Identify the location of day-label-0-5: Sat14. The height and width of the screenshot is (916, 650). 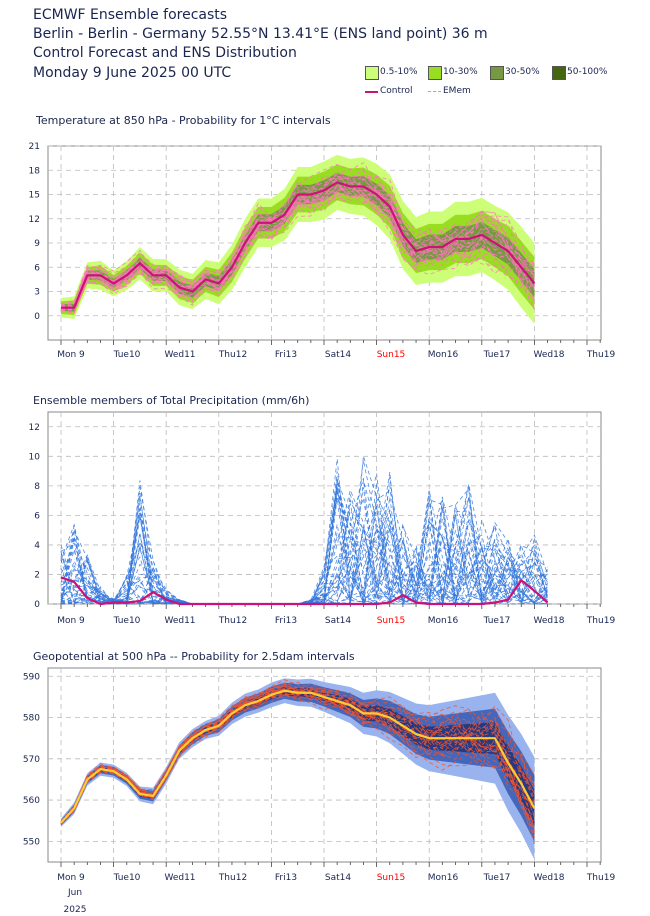
(338, 355).